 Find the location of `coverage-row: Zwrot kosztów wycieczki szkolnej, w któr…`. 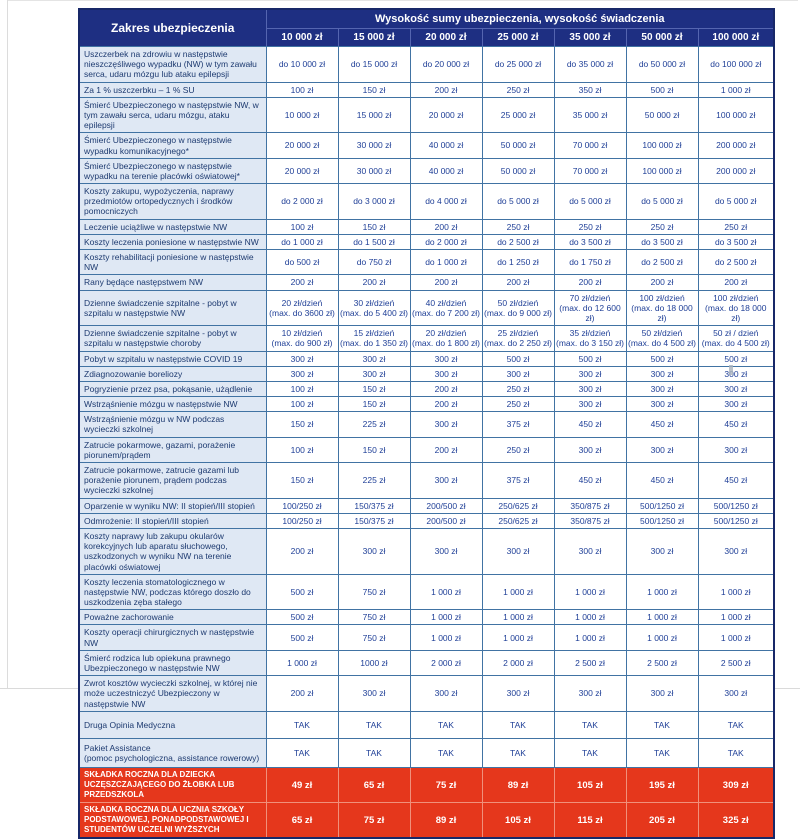

coverage-row: Zwrot kosztów wycieczki szkolnej, w któr… is located at coordinates (426, 693).